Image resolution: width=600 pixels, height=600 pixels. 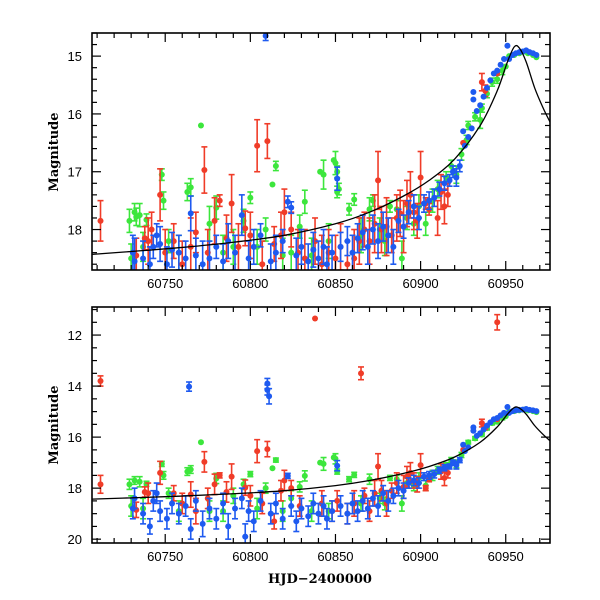 What do you see at coordinates (320, 579) in the screenshot?
I see `x-axis-title: HJD−2400000` at bounding box center [320, 579].